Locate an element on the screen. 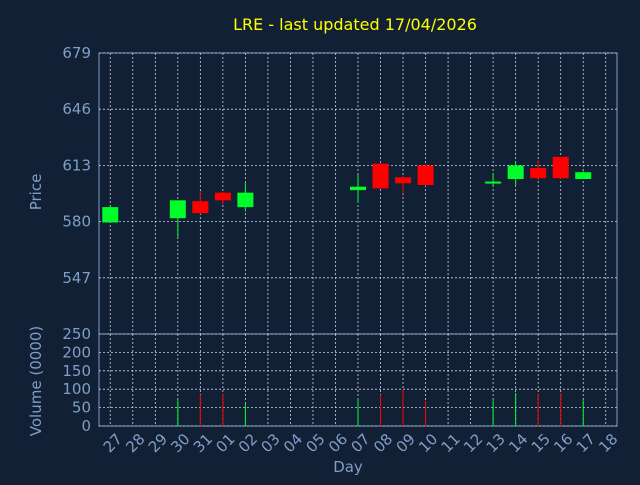  price-tick-label: 580 is located at coordinates (76, 222).